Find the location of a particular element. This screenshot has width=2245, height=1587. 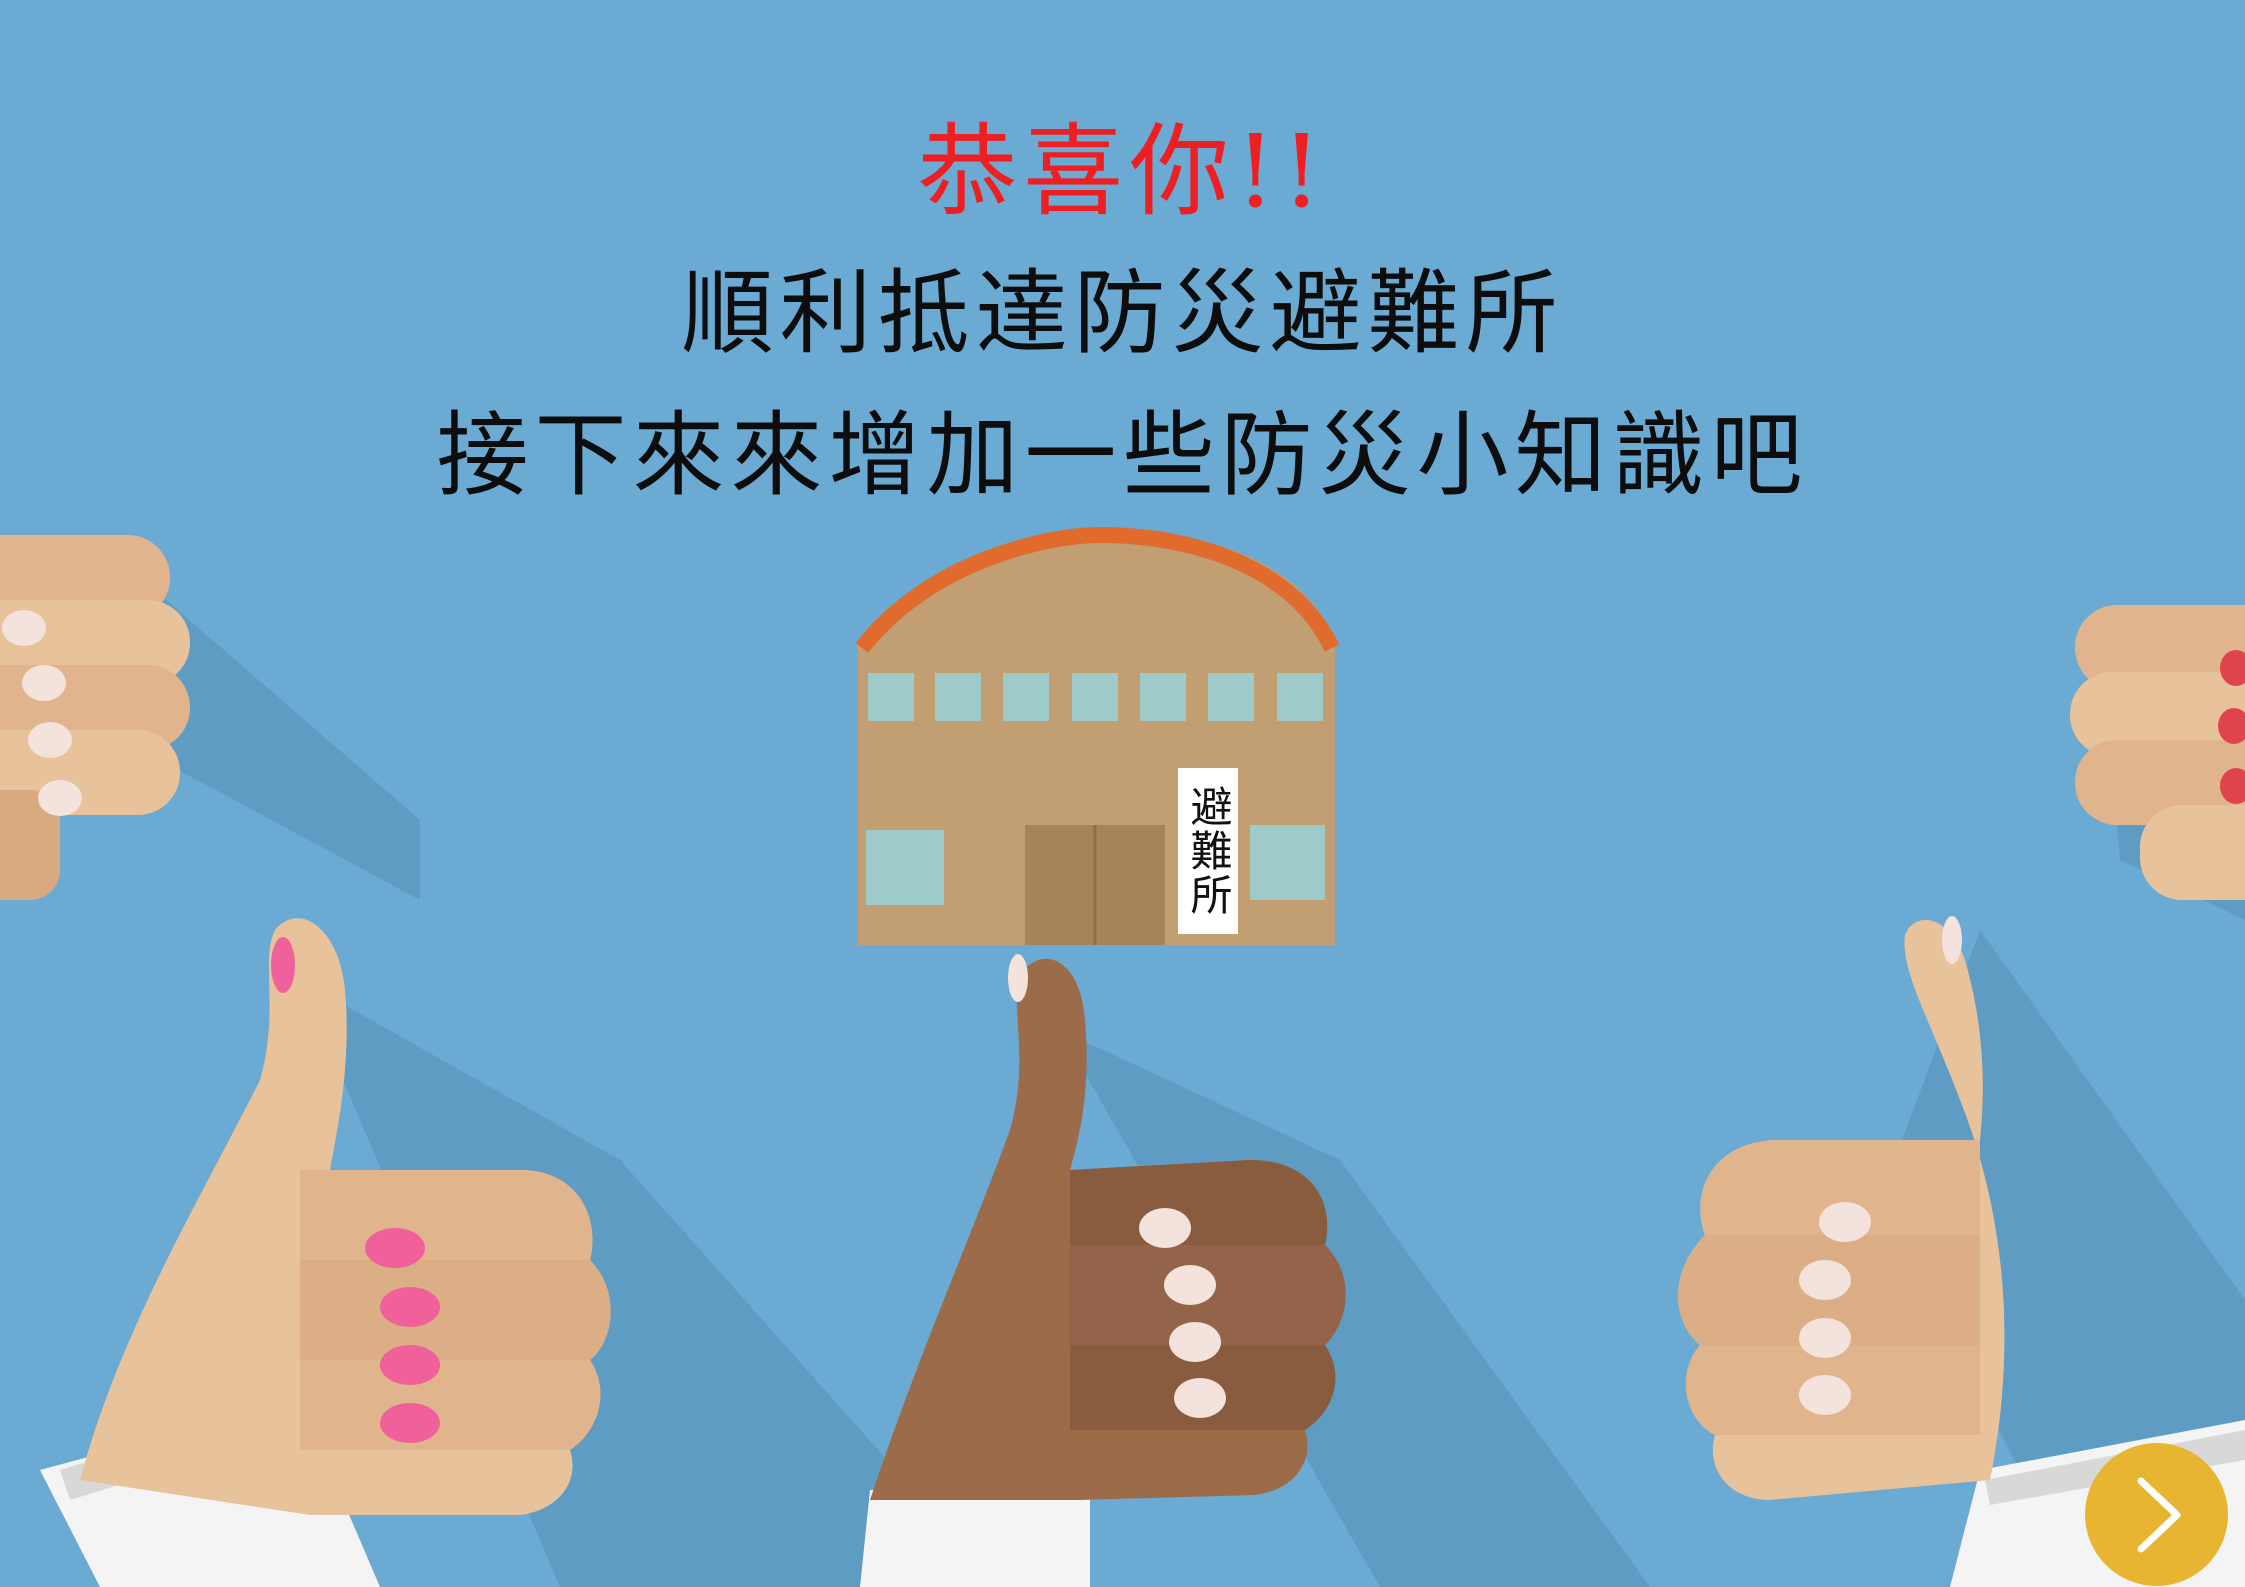

congrats-title: 恭喜你!! is located at coordinates (1122, 171).